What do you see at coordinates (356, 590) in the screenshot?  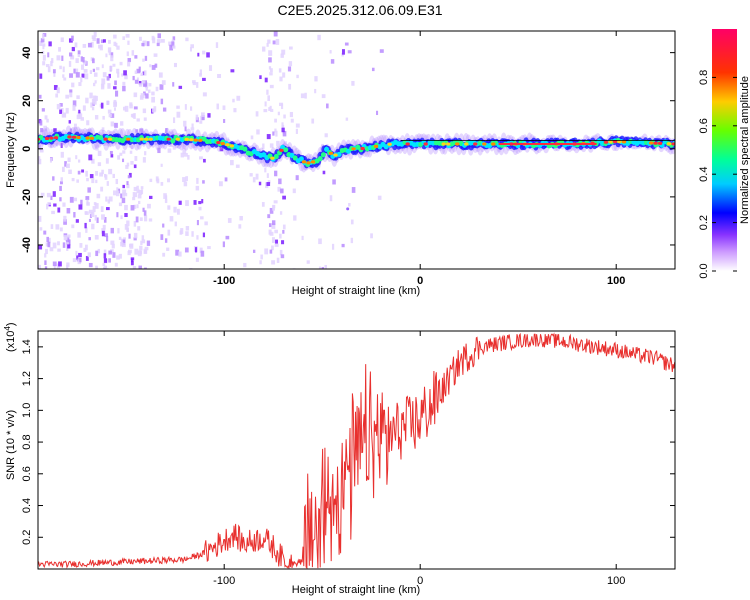 I see `snr-x-label: Height of straight line (km)` at bounding box center [356, 590].